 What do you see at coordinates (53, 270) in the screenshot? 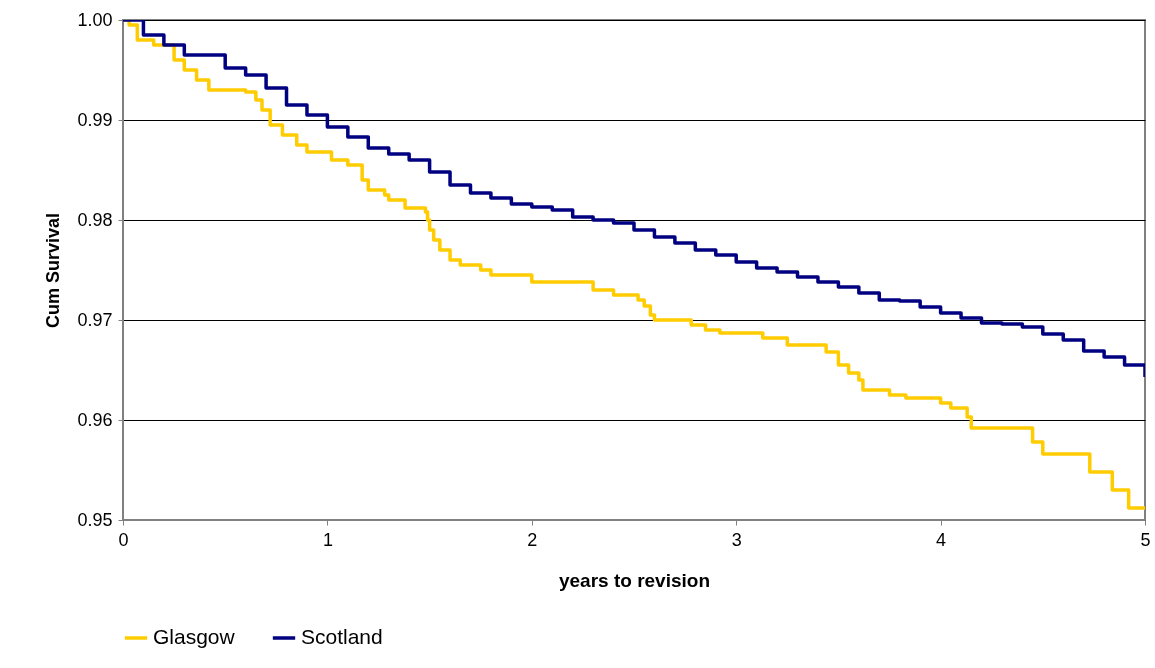
I see `y-axis-title: Cum Survival` at bounding box center [53, 270].